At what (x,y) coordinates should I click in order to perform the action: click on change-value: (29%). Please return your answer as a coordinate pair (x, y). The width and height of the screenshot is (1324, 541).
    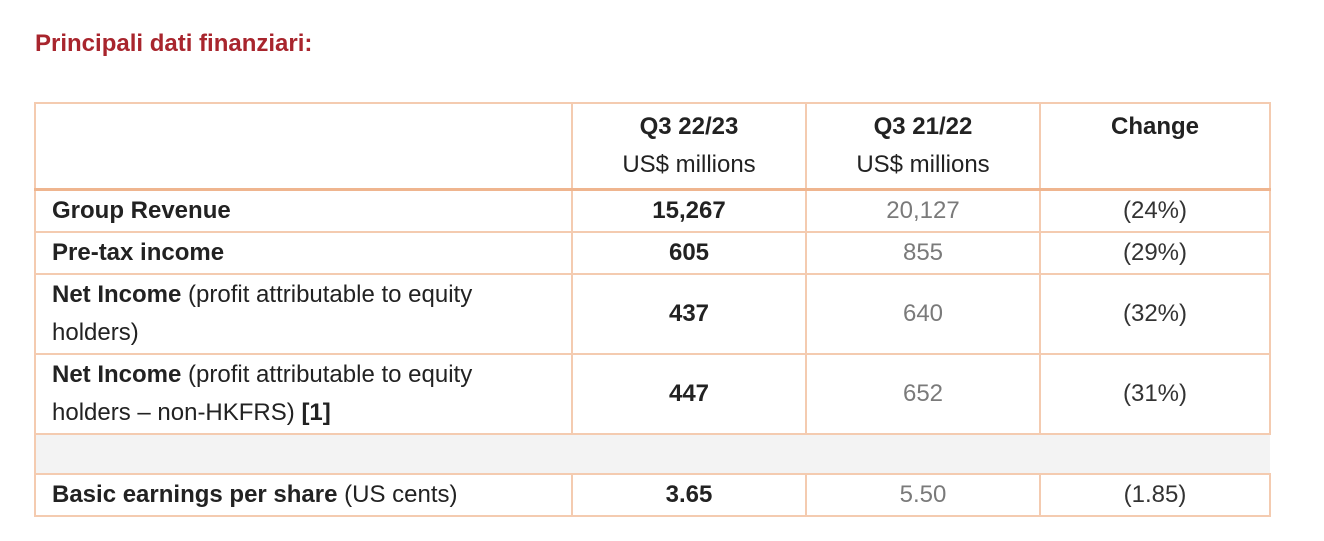
    Looking at the image, I should click on (1155, 253).